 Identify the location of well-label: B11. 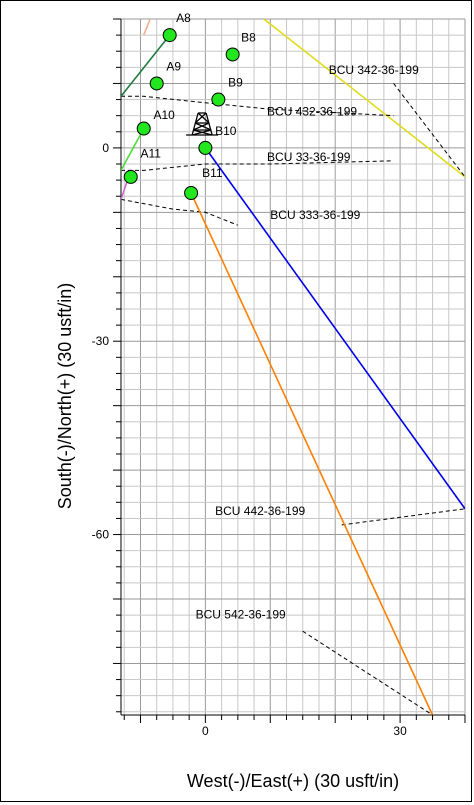
(212, 173).